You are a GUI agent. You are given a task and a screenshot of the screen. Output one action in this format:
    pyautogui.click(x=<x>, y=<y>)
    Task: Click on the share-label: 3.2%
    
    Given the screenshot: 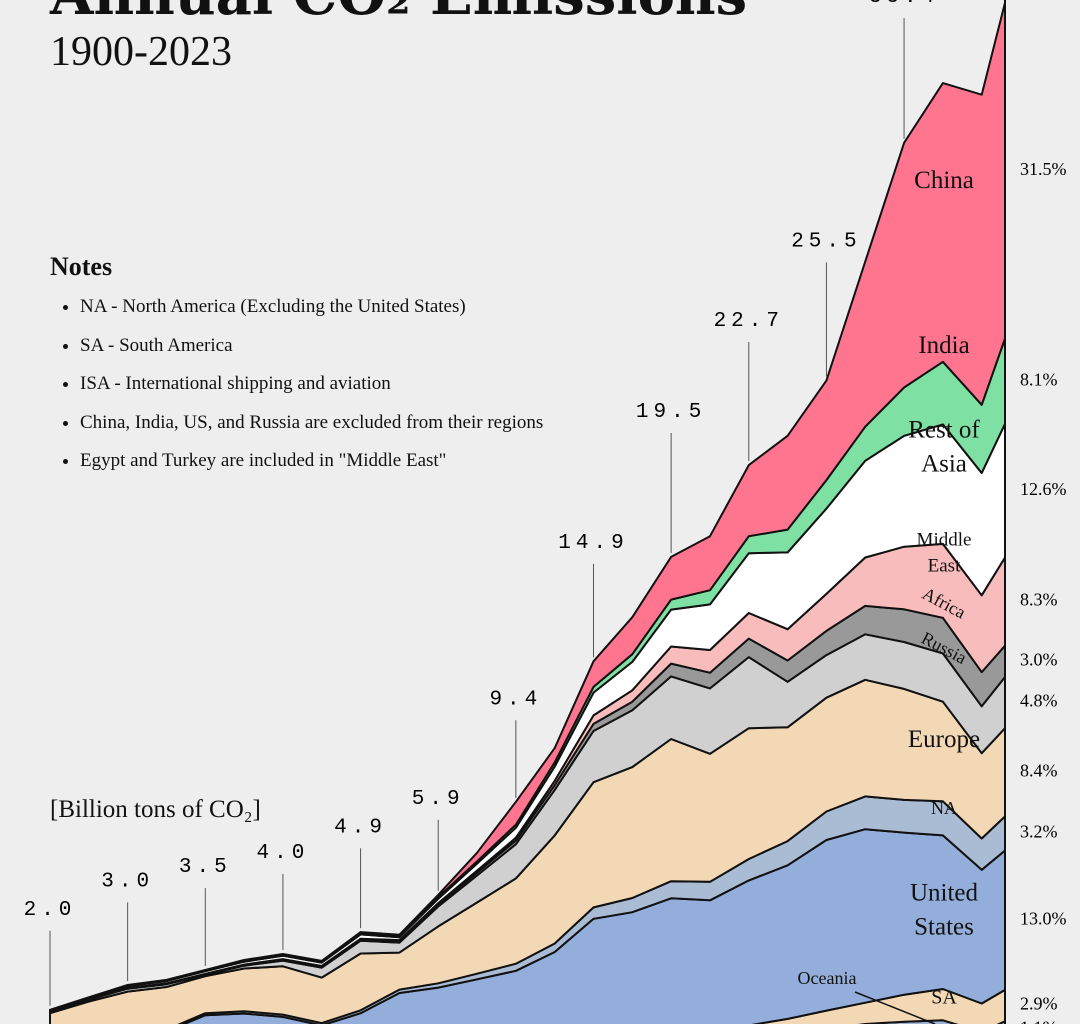 What is the action you would take?
    pyautogui.click(x=1039, y=832)
    